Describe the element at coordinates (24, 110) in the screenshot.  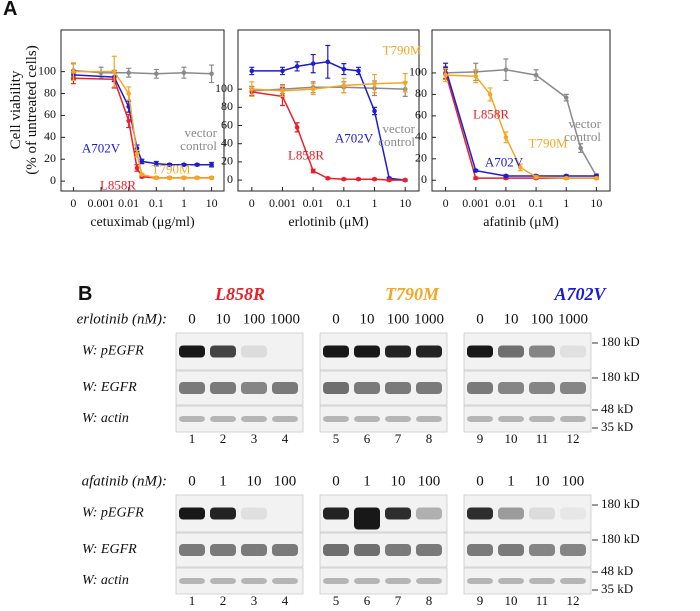
I see `y-axis-title: Cell viability (% of untreated cells)` at that location.